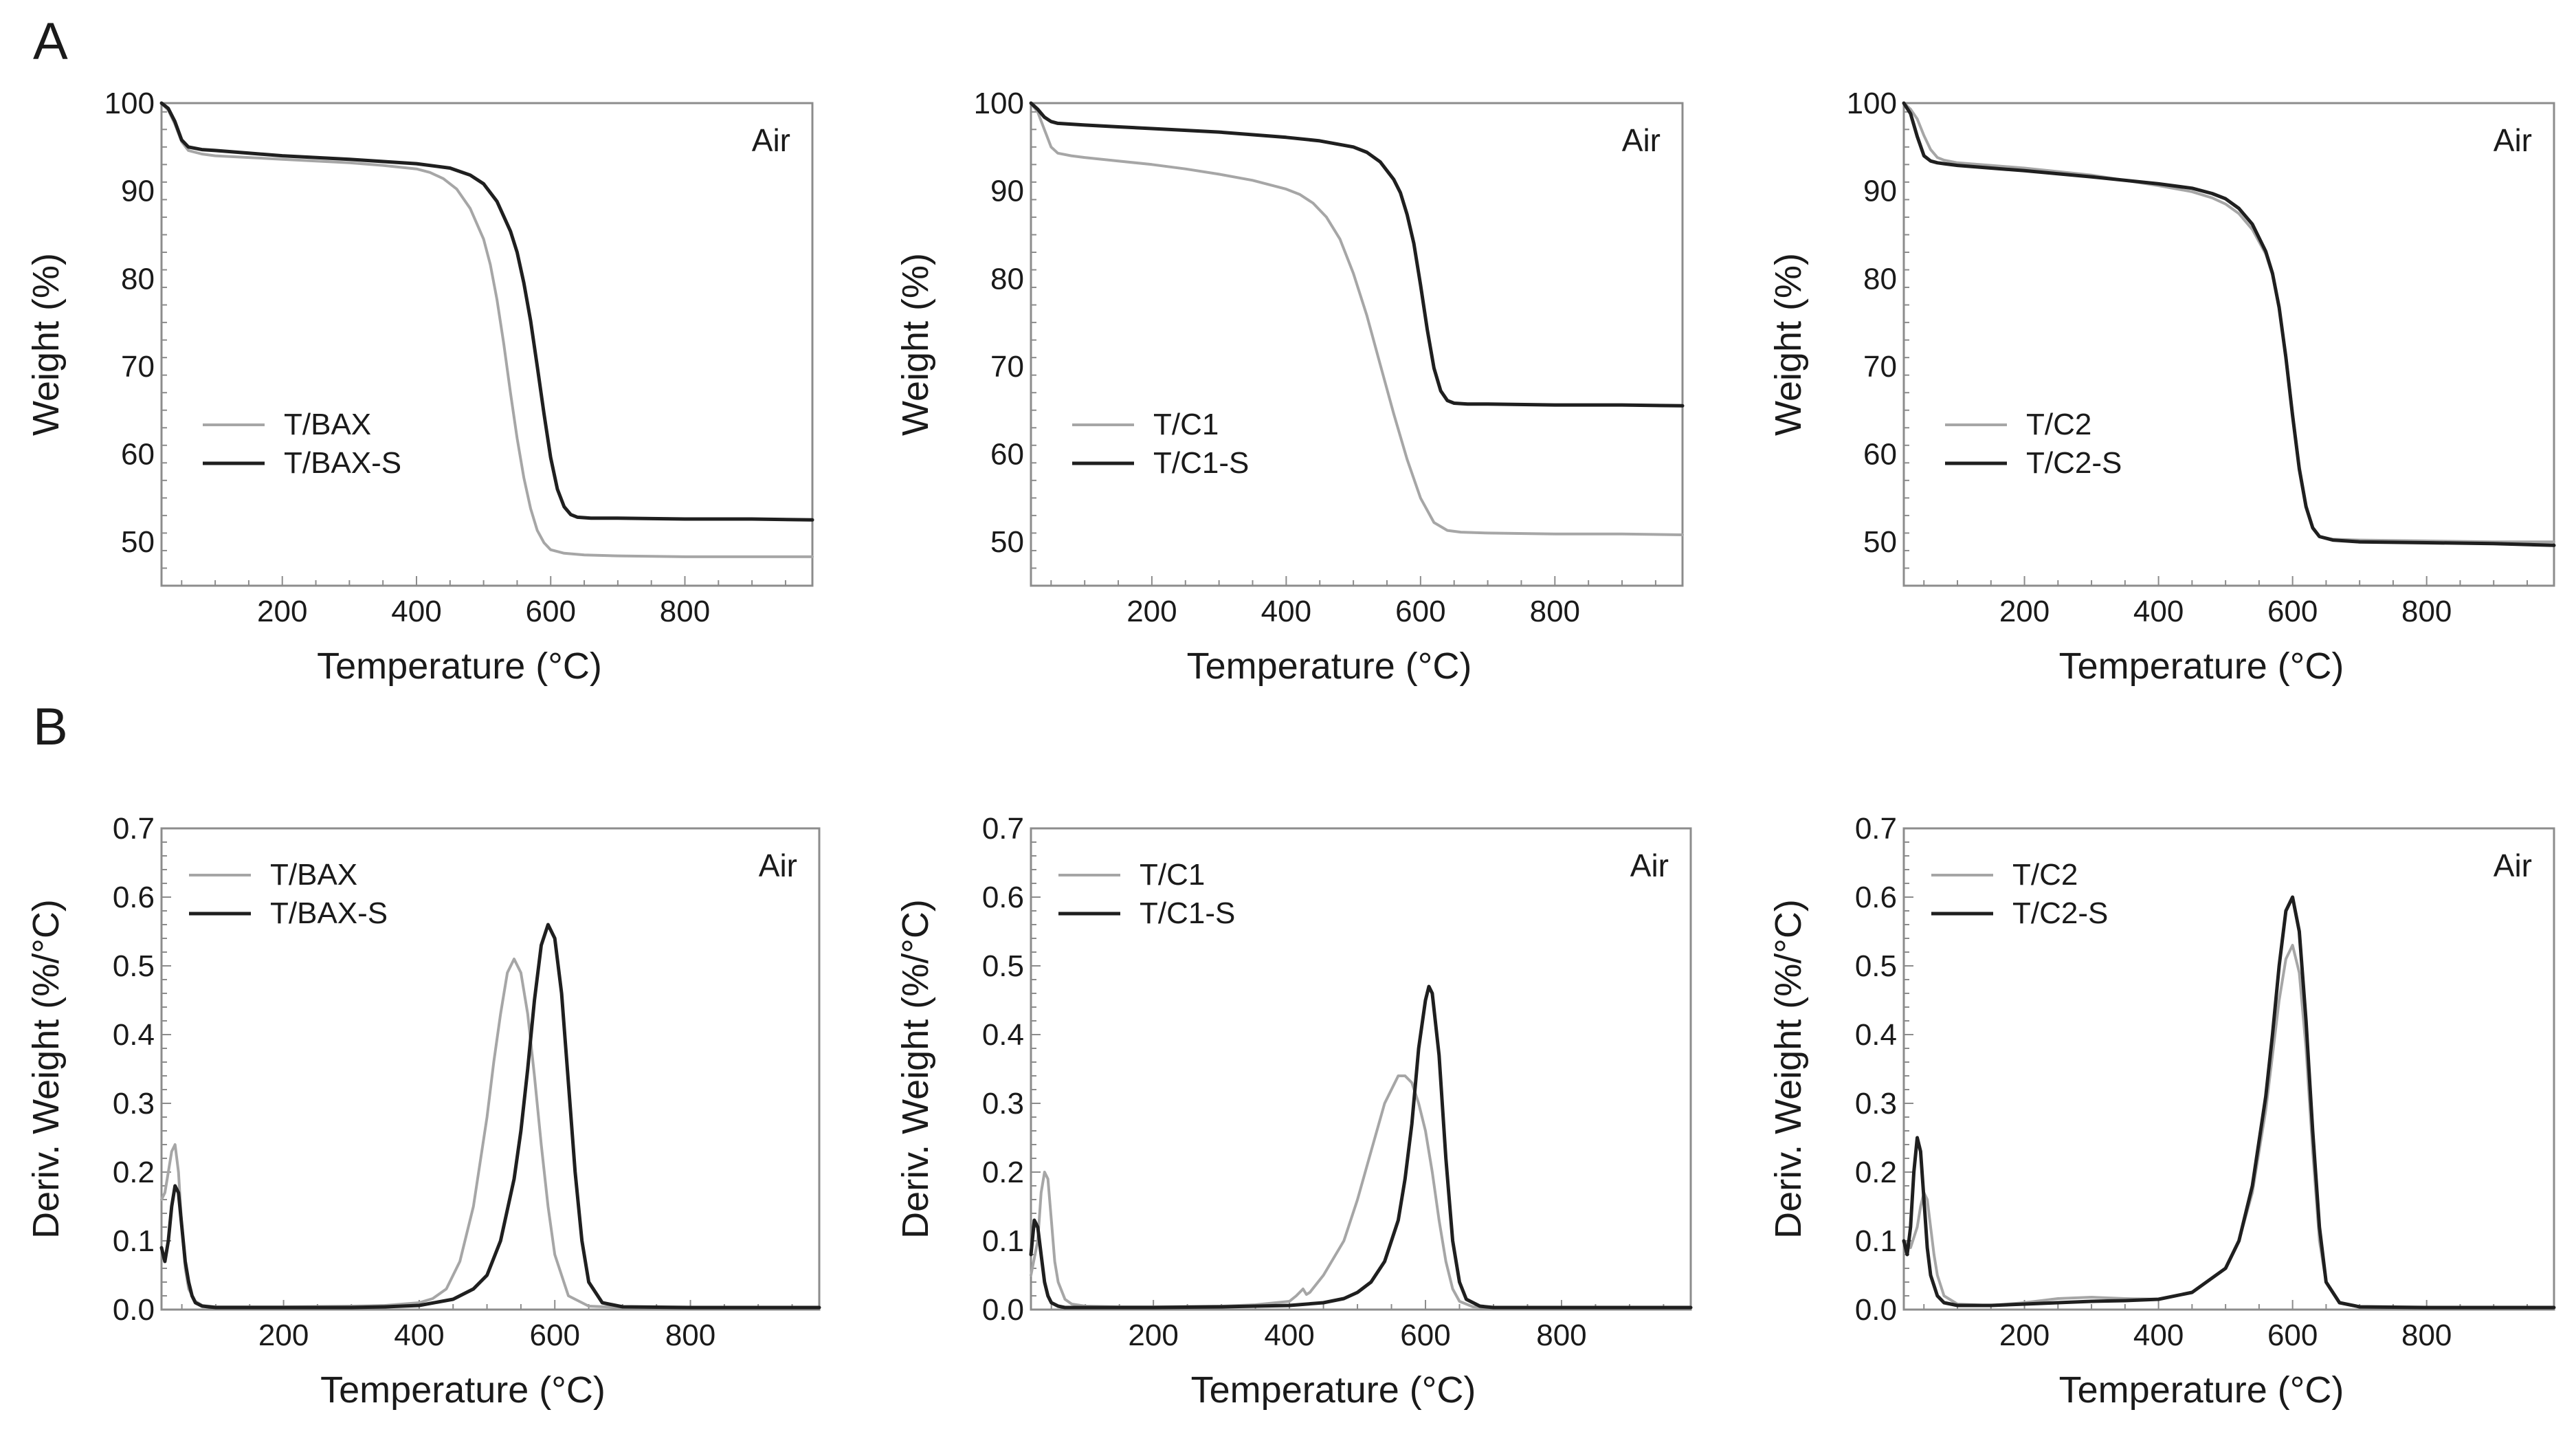 The height and width of the screenshot is (1434, 2576). I want to click on panel-label-a: A, so click(50, 41).